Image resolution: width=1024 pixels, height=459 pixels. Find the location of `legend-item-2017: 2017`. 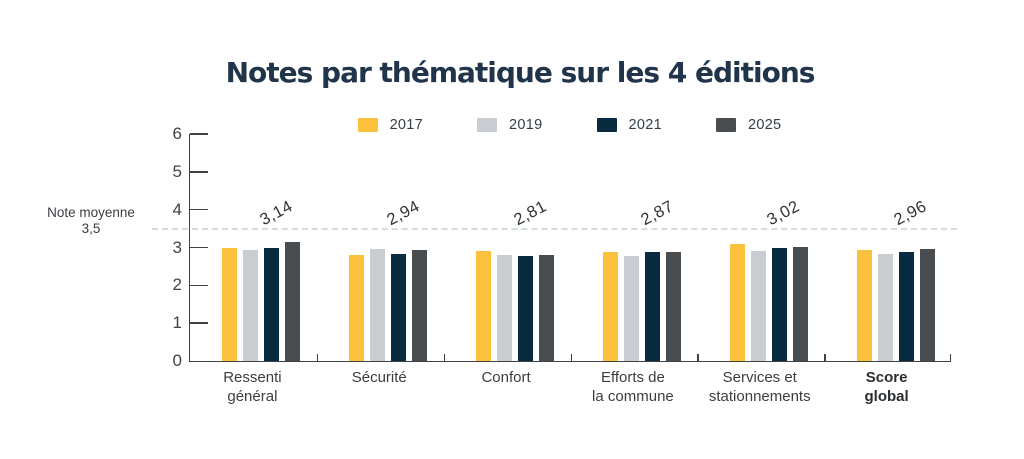

legend-item-2017: 2017 is located at coordinates (390, 125).